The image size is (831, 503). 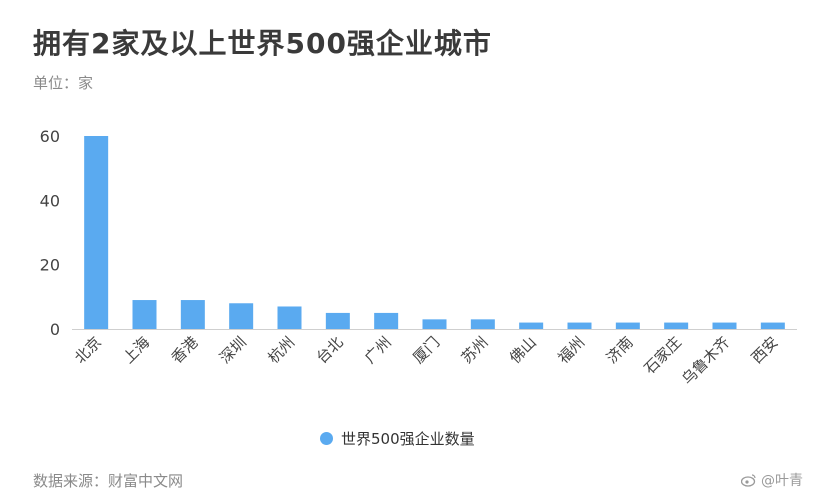 I want to click on x-tick-label: 香港, so click(x=185, y=350).